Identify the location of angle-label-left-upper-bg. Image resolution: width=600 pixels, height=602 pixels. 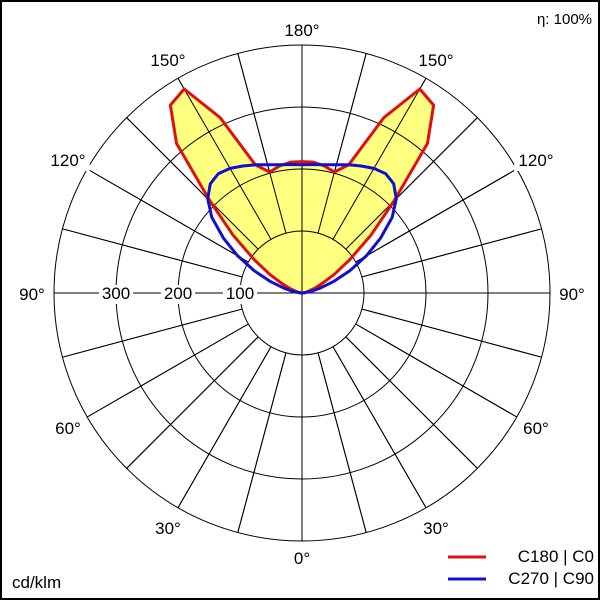
(68, 161).